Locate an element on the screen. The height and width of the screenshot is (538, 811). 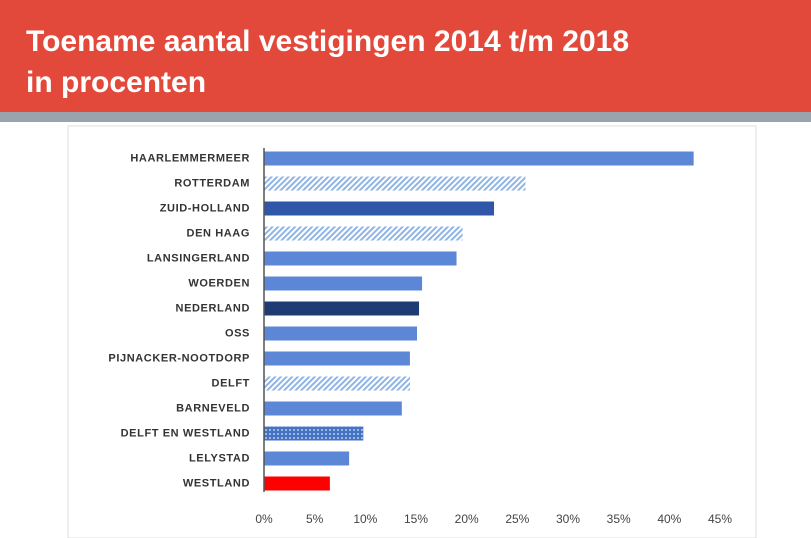
y-tick-label: WOERDEN is located at coordinates (219, 283).